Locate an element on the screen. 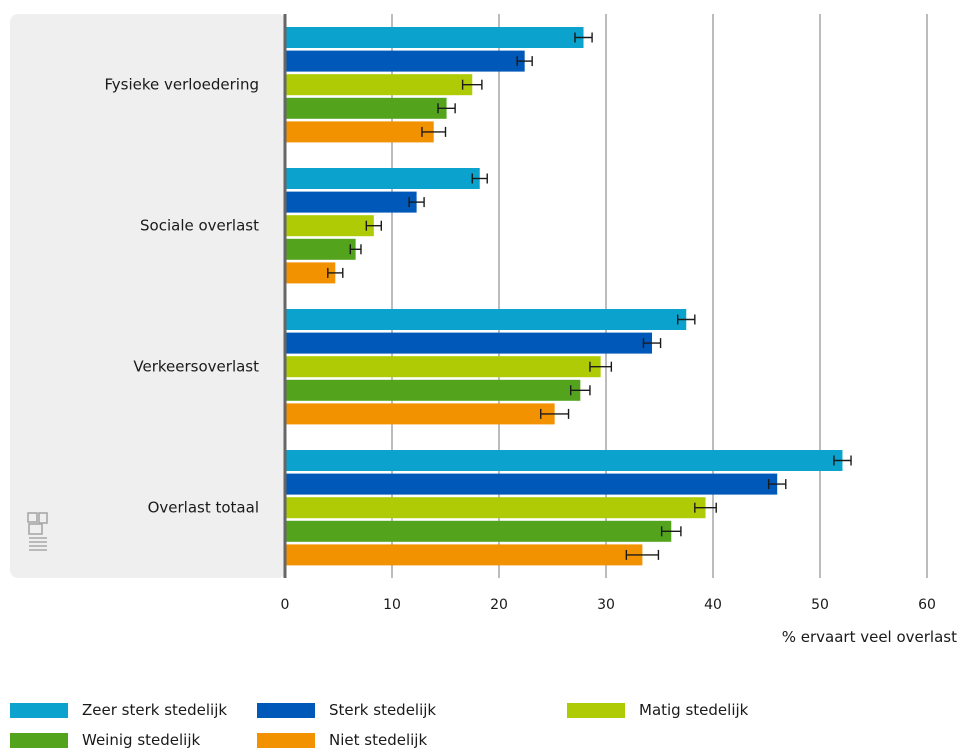  x-tick-label: 20 is located at coordinates (499, 605).